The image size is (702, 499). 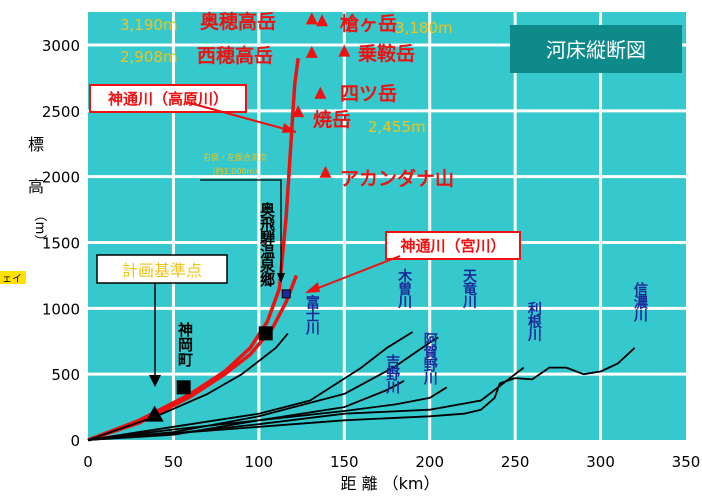 I want to click on confluence-text-2: （約1,000m）, so click(x=235, y=171).